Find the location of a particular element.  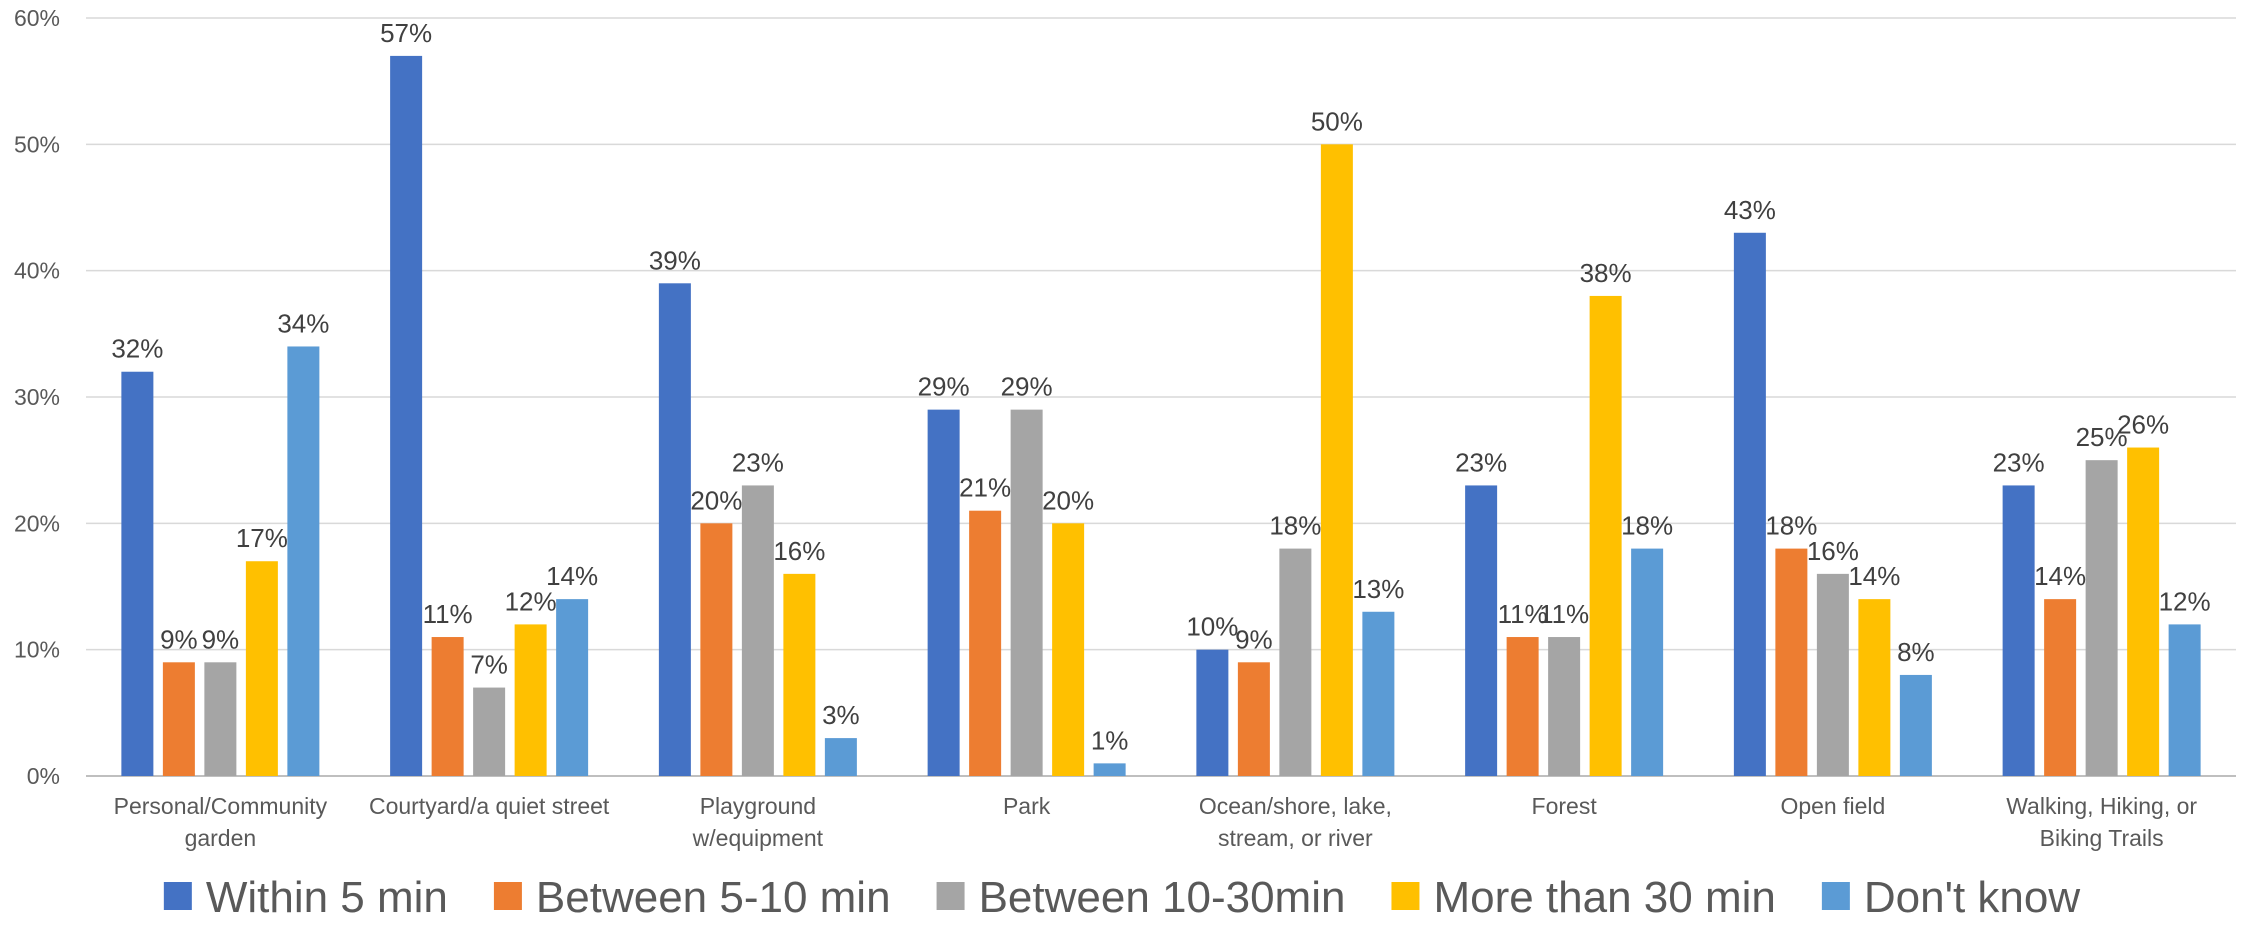

legend-item: Between 10-30min is located at coordinates (1141, 897).